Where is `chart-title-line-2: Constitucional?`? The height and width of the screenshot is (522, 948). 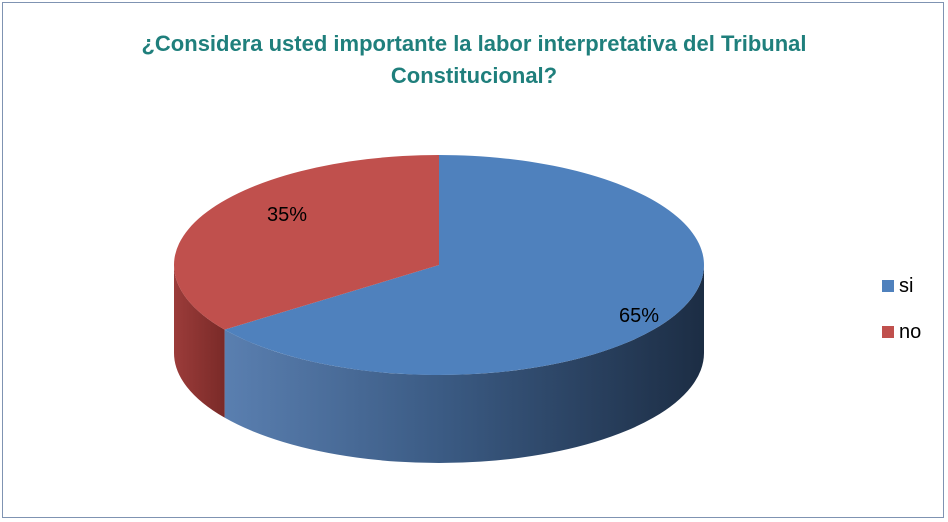 chart-title-line-2: Constitucional? is located at coordinates (474, 75).